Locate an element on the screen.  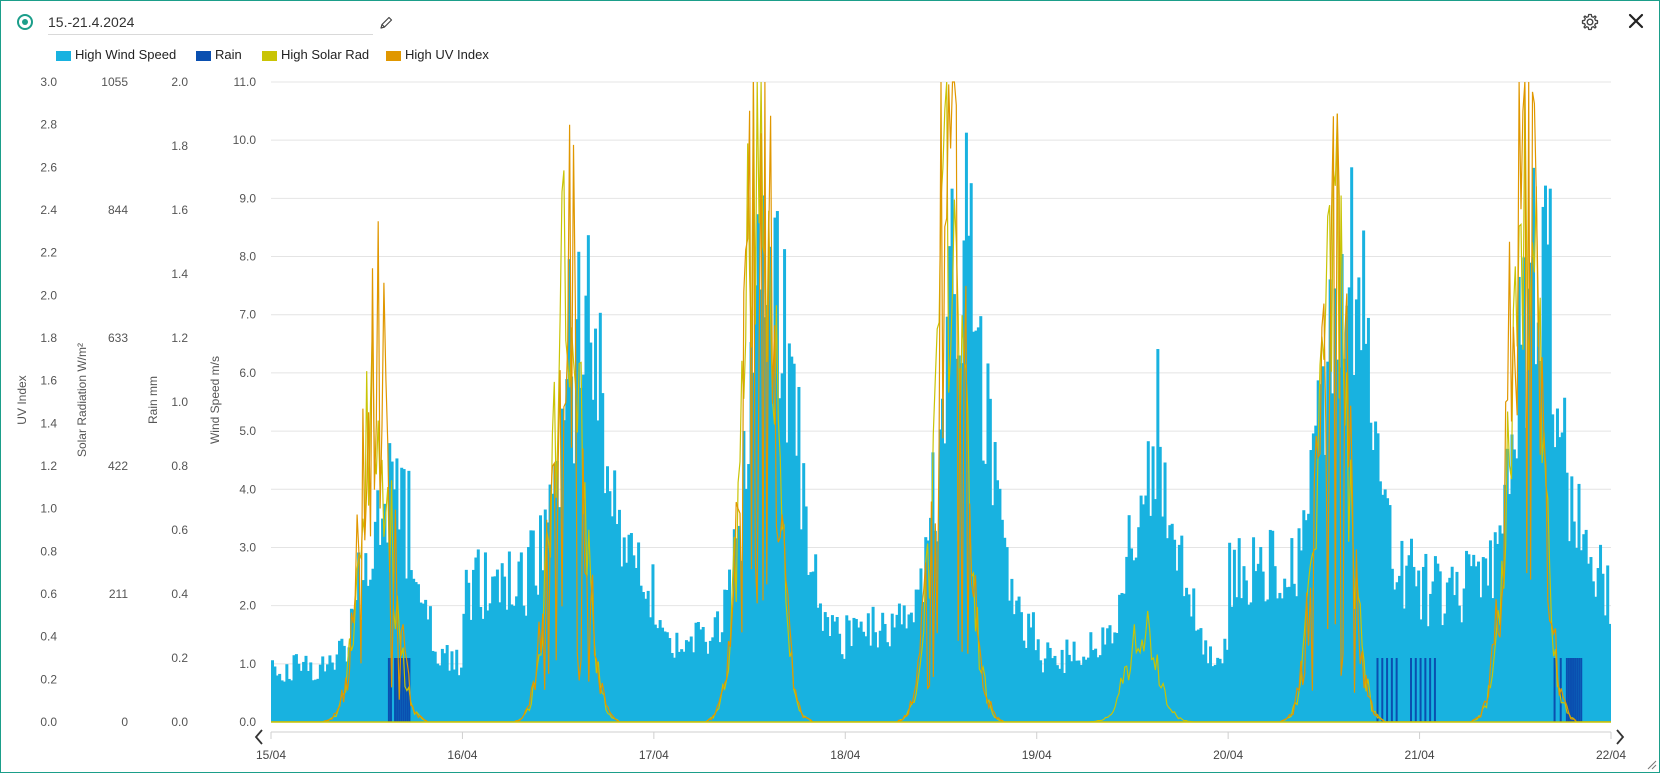
resize-handle-icon is located at coordinates (1651, 764).